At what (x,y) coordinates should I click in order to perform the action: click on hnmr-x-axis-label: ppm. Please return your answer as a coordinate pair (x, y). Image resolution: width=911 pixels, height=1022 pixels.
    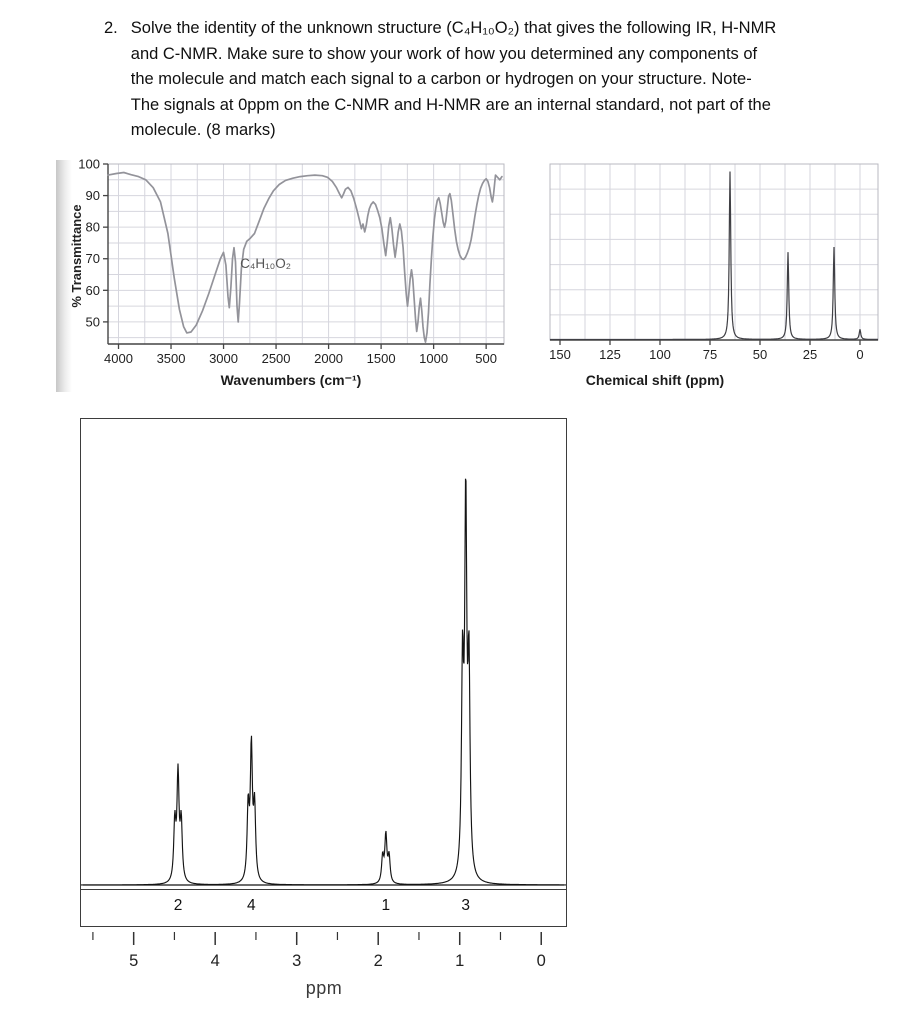
    Looking at the image, I should click on (324, 988).